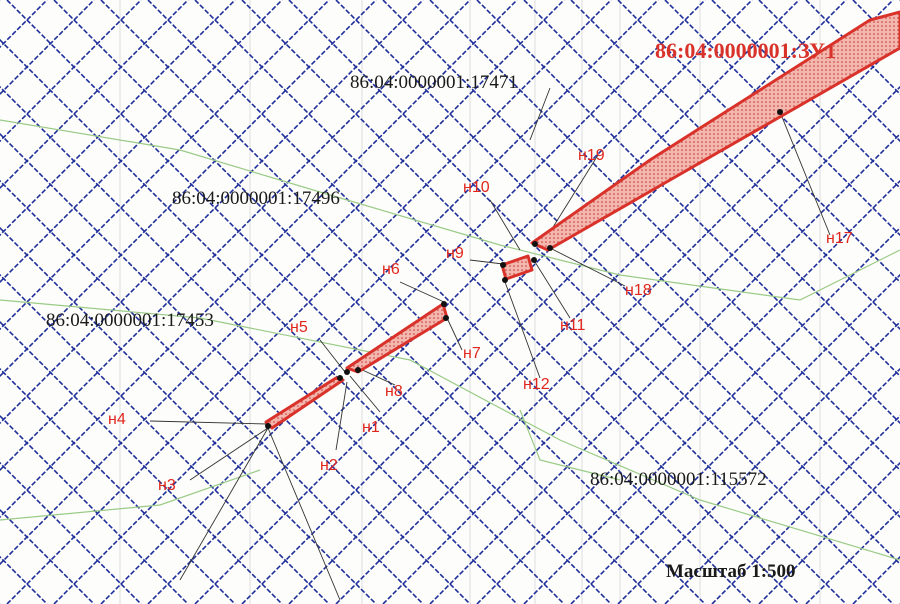 This screenshot has width=900, height=604. Describe the element at coordinates (329, 465) in the screenshot. I see `point-label-n2: н2` at that location.